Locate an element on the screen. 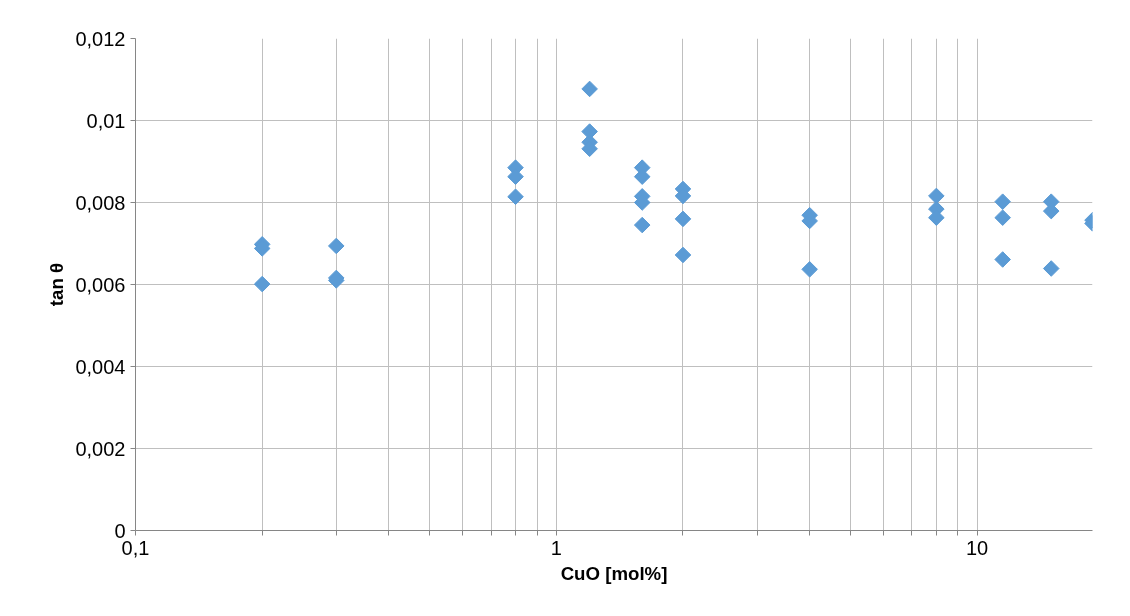 Image resolution: width=1130 pixels, height=616 pixels. x-tick-label: 1 is located at coordinates (556, 547).